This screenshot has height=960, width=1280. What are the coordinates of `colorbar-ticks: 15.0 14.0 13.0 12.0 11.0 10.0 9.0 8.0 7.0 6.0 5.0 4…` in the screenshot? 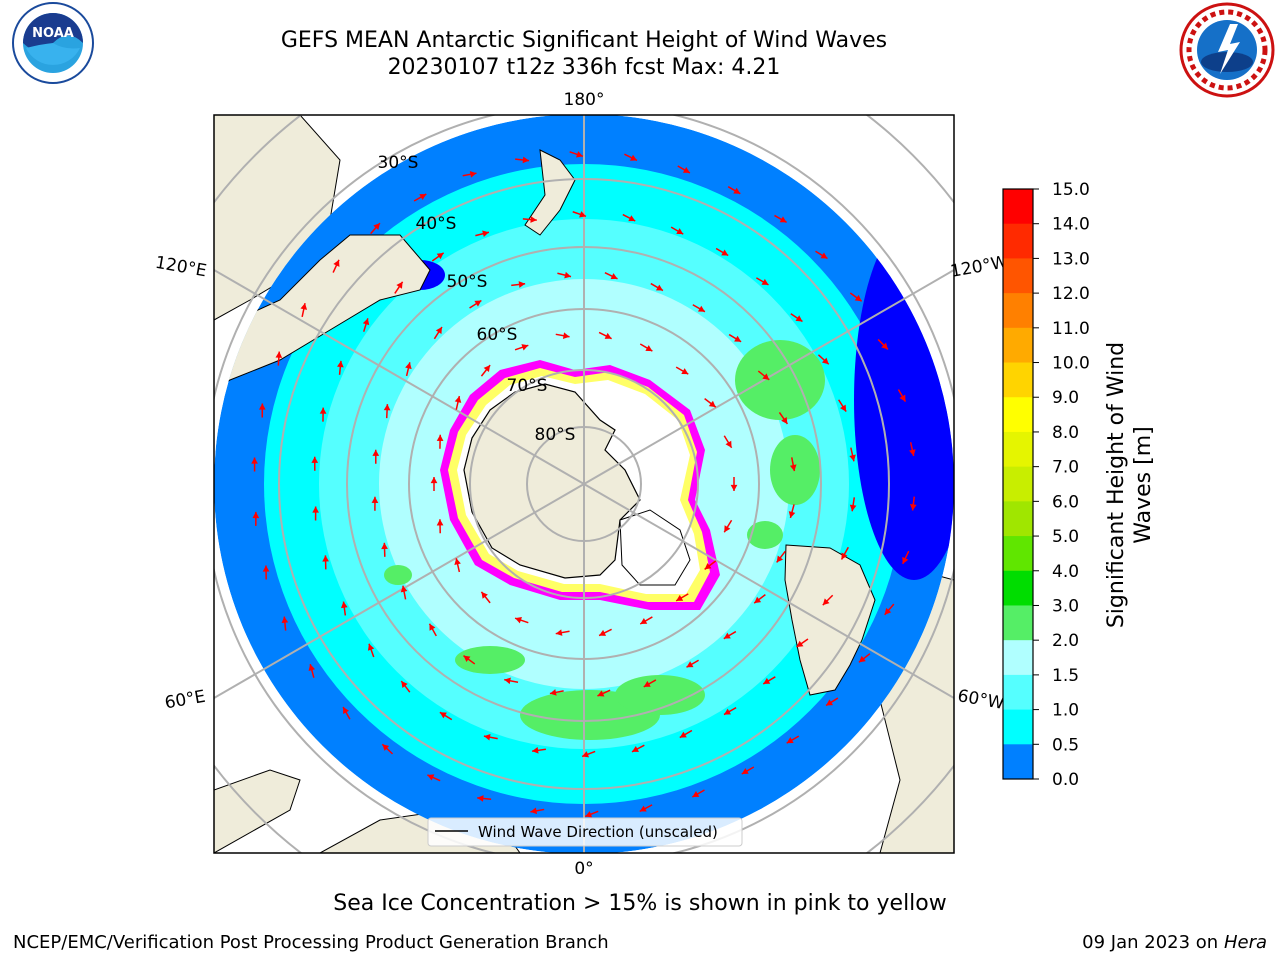 It's located at (1061, 485).